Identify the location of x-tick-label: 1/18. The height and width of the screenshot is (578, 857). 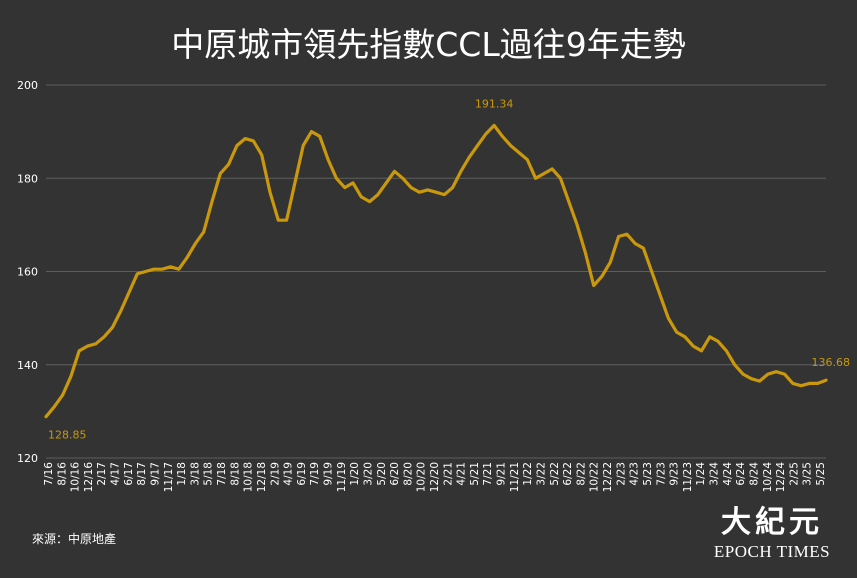
(182, 474).